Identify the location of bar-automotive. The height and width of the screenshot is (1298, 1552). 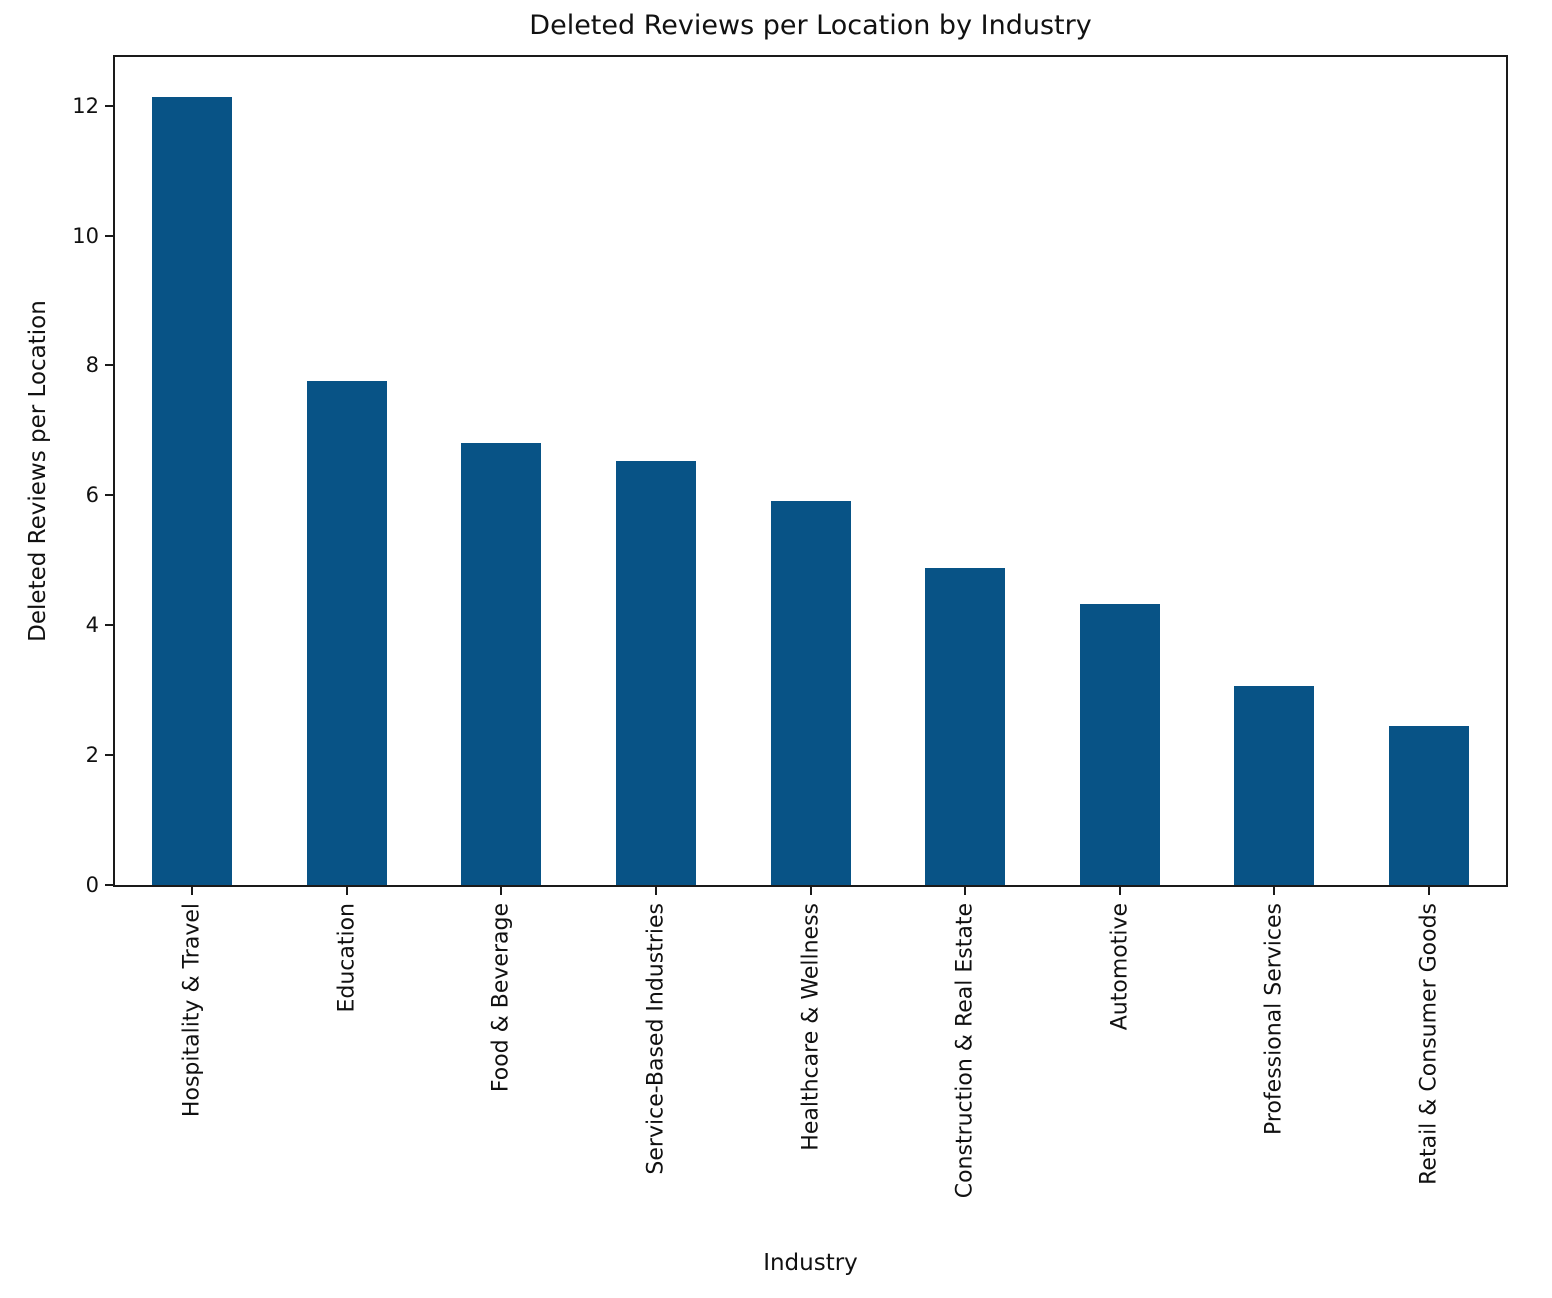
(1119, 744).